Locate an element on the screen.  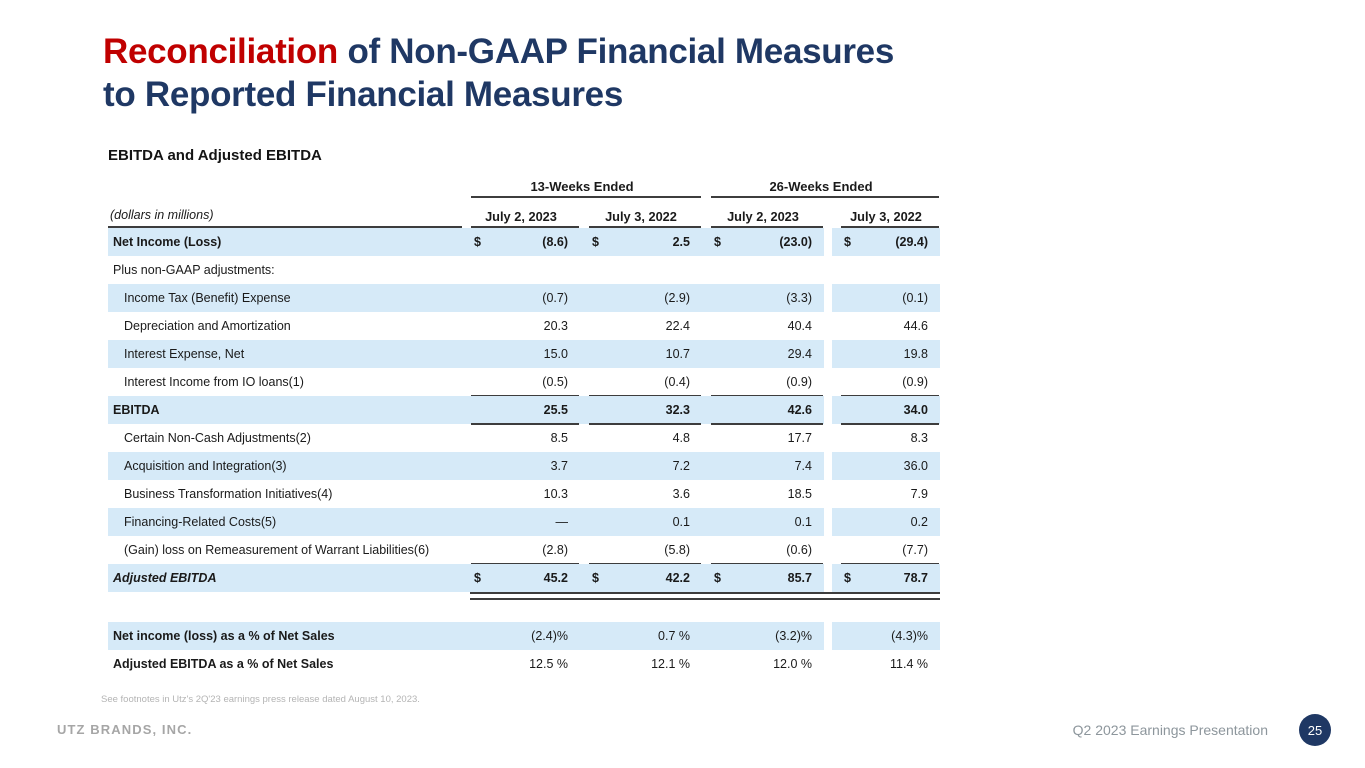
row-value: (5.8) is located at coordinates (641, 550).